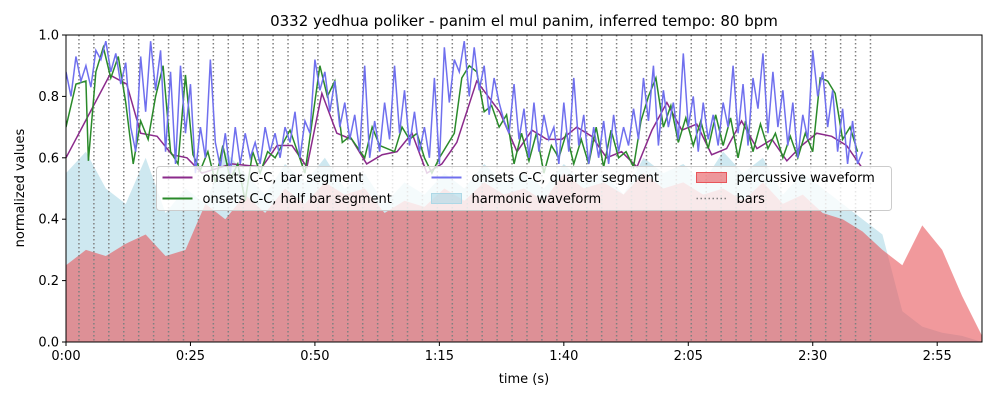 The height and width of the screenshot is (400, 1000). What do you see at coordinates (563, 356) in the screenshot?
I see `x-tick-label: 1:40` at bounding box center [563, 356].